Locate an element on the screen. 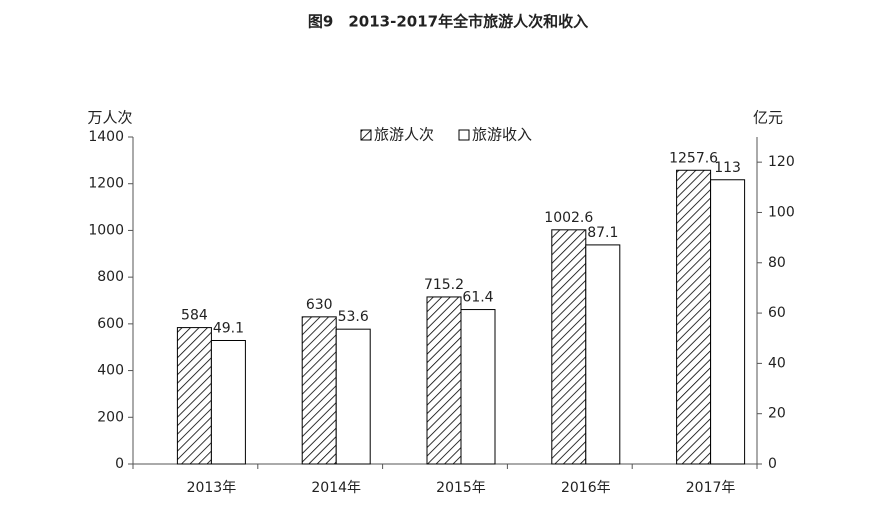 Image resolution: width=896 pixels, height=526 pixels. value-label: 1002.6 is located at coordinates (568, 218).